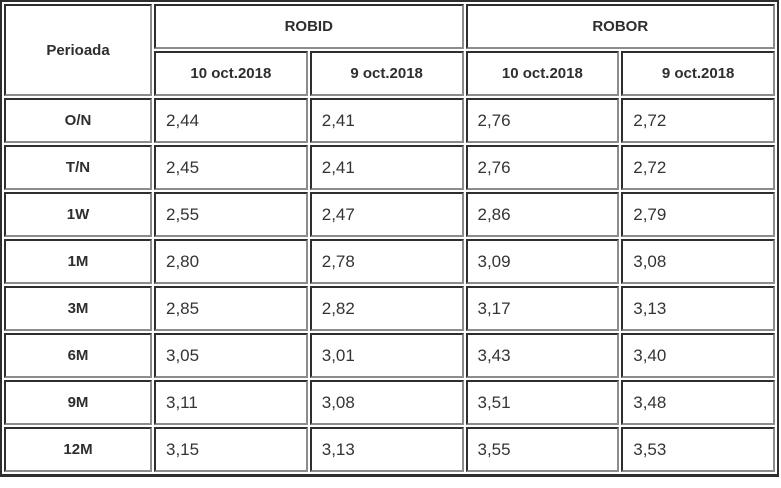 The height and width of the screenshot is (488, 781). I want to click on rate-value: 3,05, so click(231, 355).